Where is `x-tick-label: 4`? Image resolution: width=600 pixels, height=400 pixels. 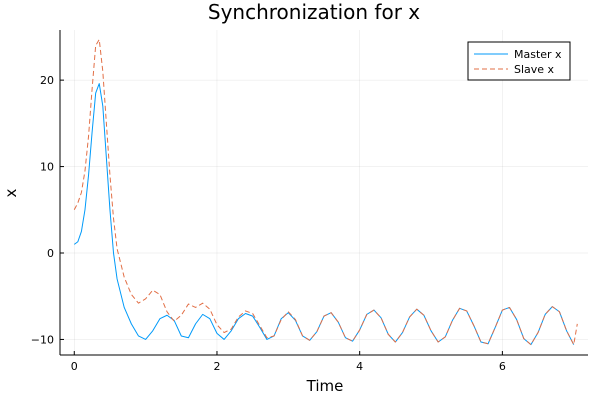
x-tick-label: 4 is located at coordinates (359, 366).